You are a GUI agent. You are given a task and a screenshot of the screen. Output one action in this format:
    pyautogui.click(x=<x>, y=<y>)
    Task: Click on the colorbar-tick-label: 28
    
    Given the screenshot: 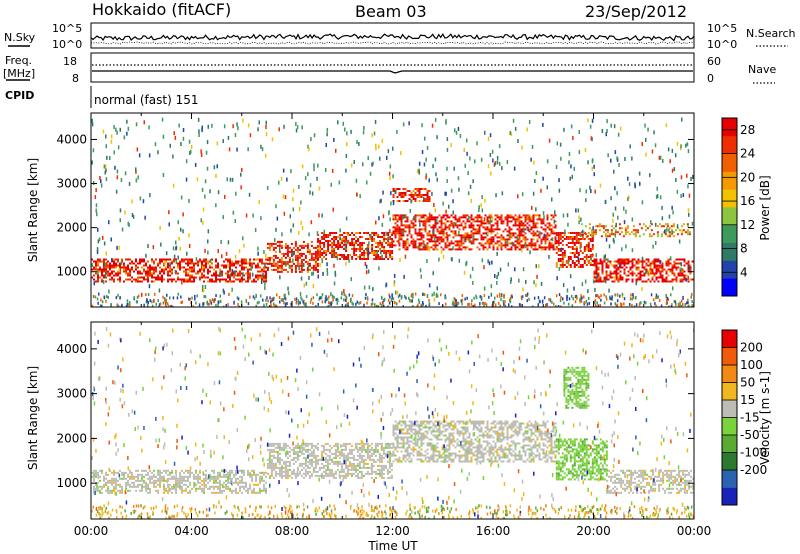 What is the action you would take?
    pyautogui.click(x=747, y=130)
    